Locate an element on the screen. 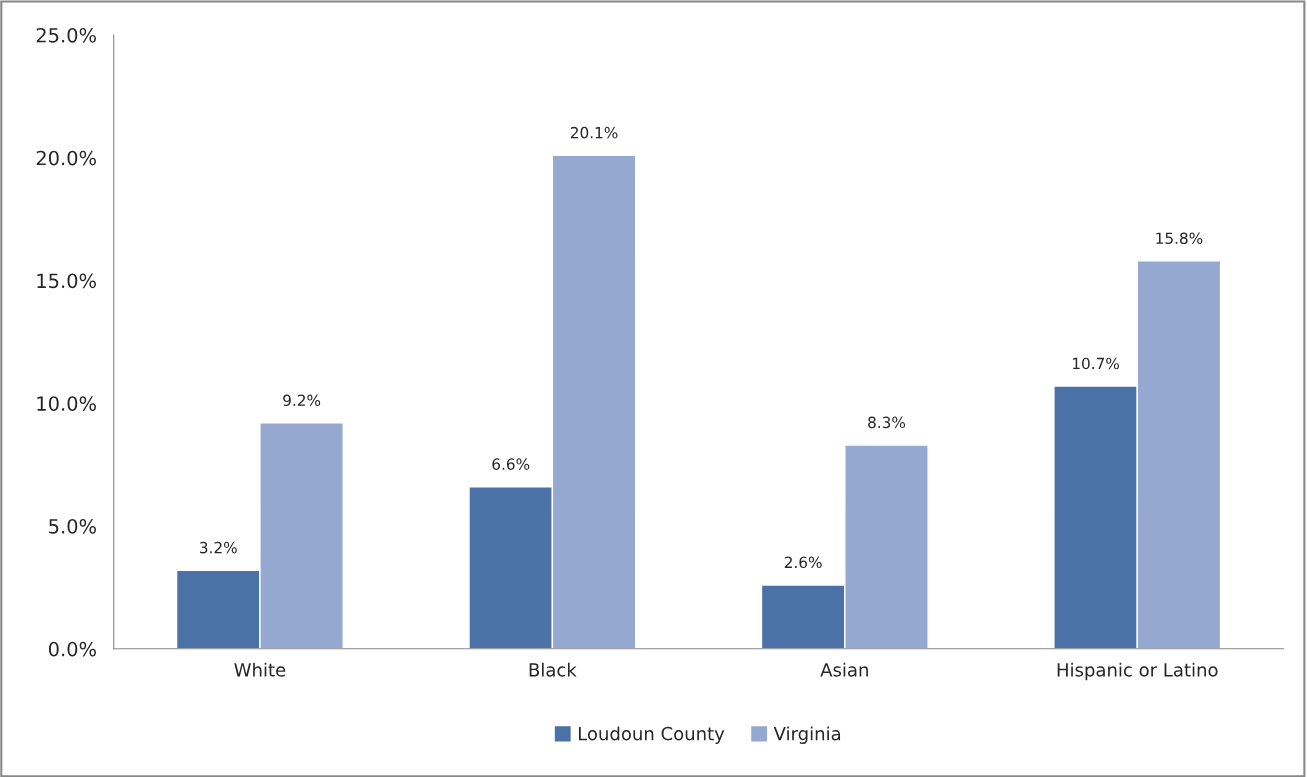 The image size is (1307, 777). data-label: 8.3% is located at coordinates (887, 422).